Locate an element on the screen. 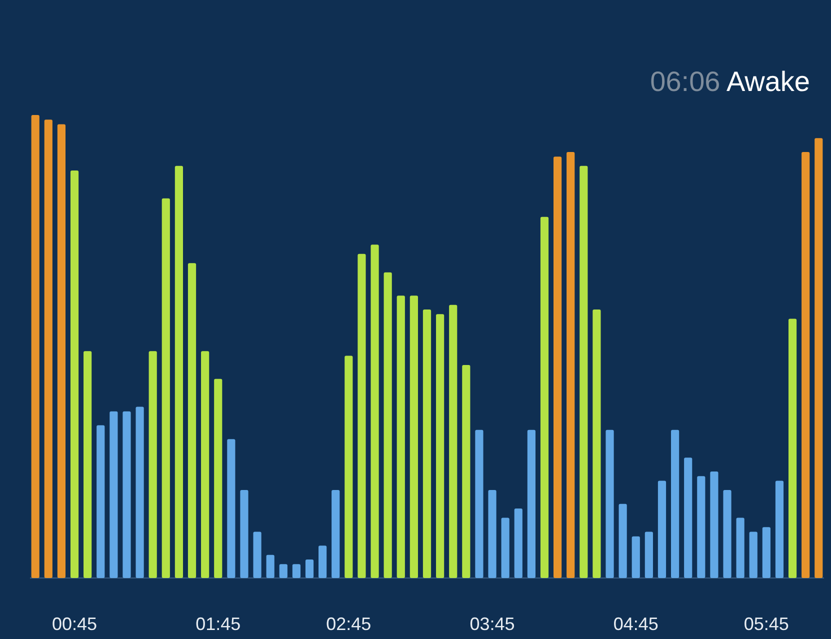  x-tick-label: 04:45 is located at coordinates (635, 624).